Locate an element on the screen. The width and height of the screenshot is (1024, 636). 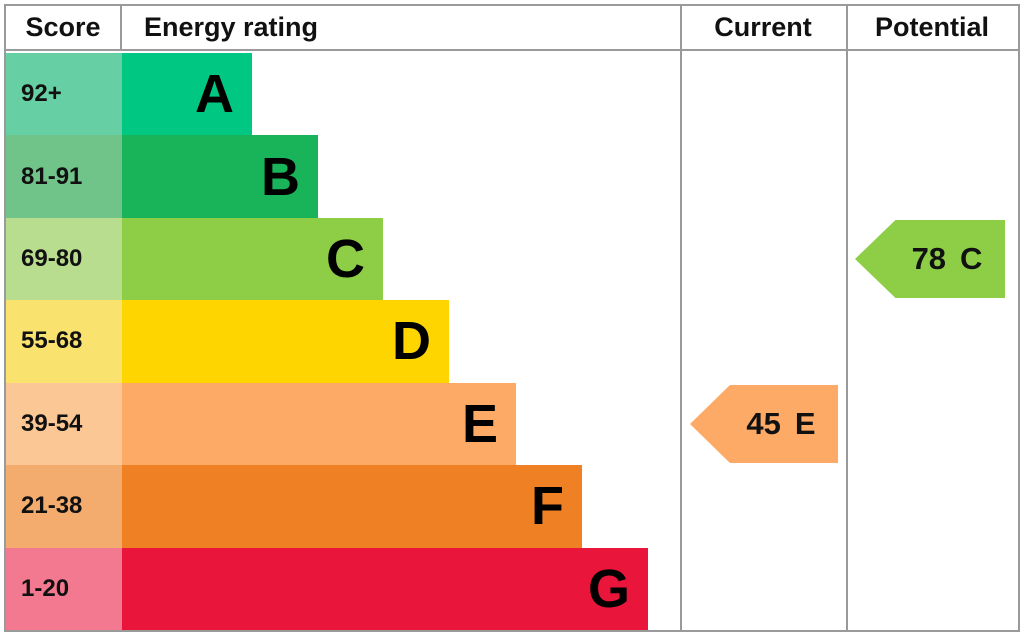
rating-letter: C is located at coordinates (345, 259).